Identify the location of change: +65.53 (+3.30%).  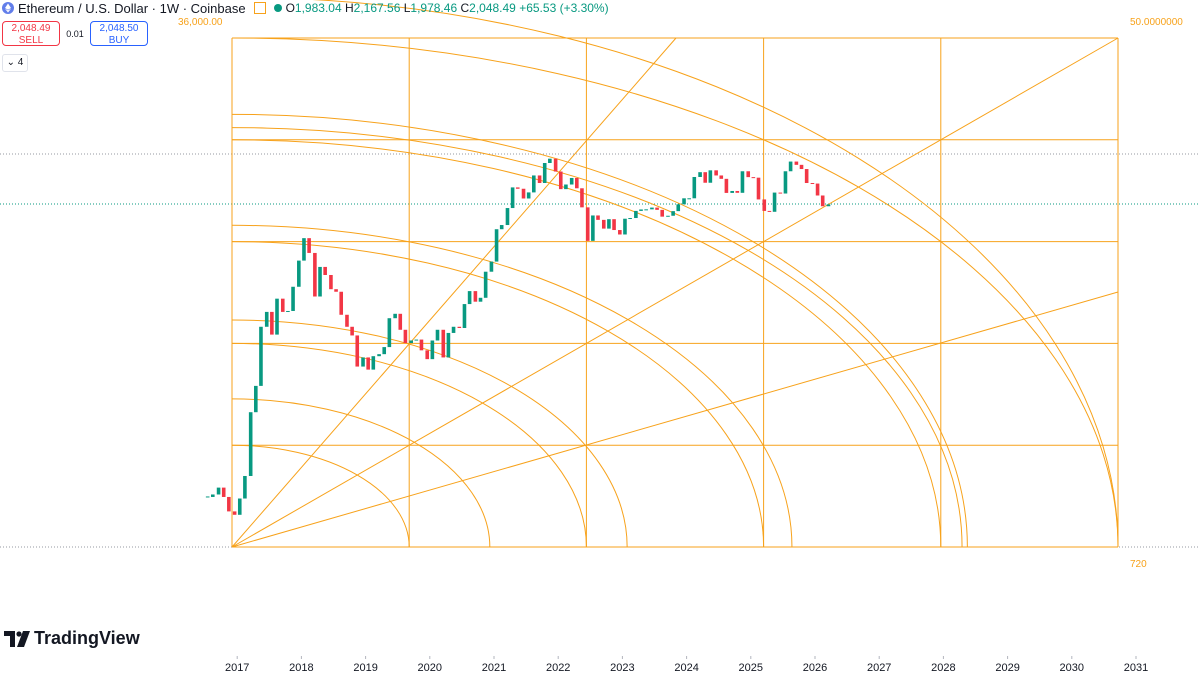
(564, 8).